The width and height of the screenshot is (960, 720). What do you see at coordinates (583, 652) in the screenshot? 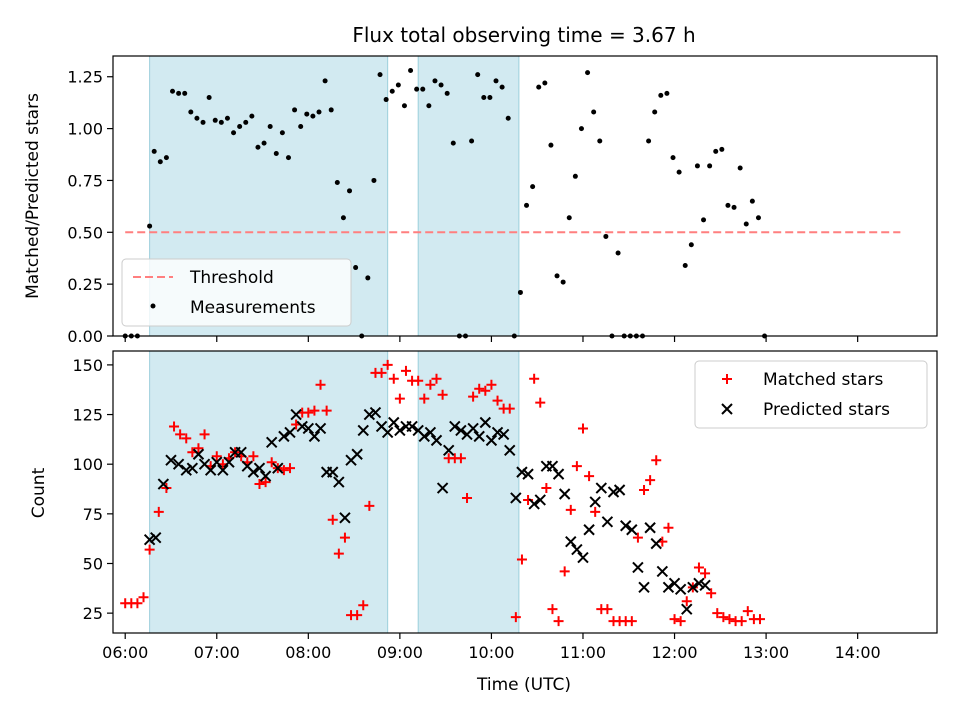
I see `x-tick-label: 11:00` at bounding box center [583, 652].